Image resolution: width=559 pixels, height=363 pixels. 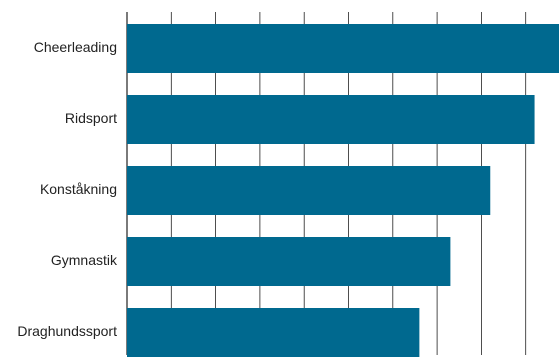 What do you see at coordinates (331, 119) in the screenshot?
I see `bar-ridsport` at bounding box center [331, 119].